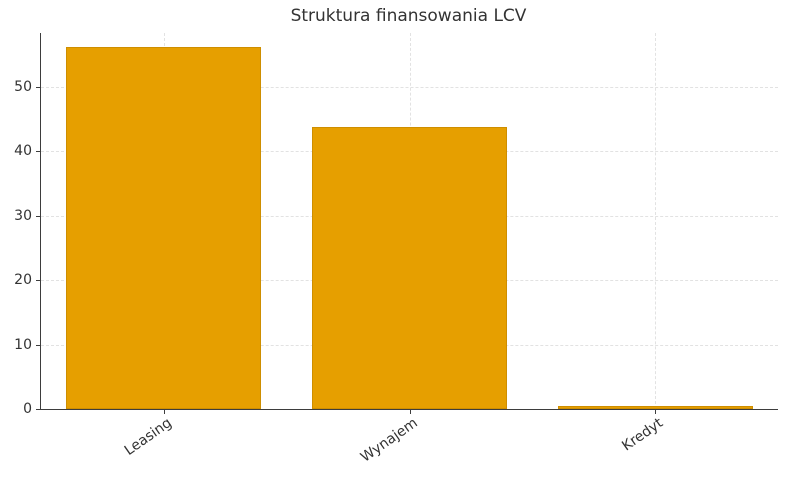 This screenshot has width=800, height=480. I want to click on x-tick-label-leasing: Leasing, so click(148, 437).